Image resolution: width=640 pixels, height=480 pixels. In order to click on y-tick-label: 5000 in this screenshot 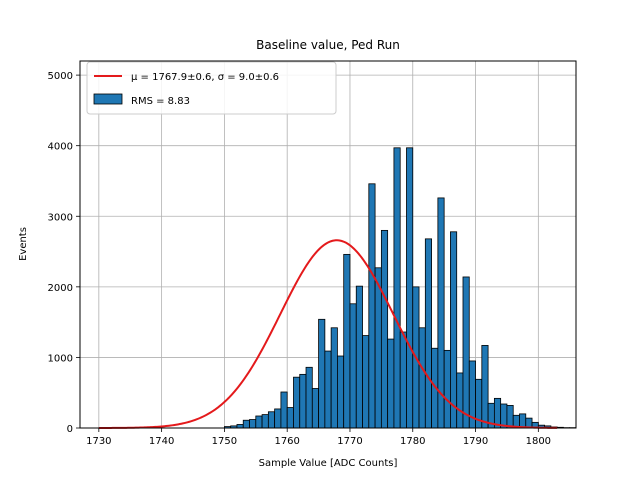, I will do `click(60, 76)`.